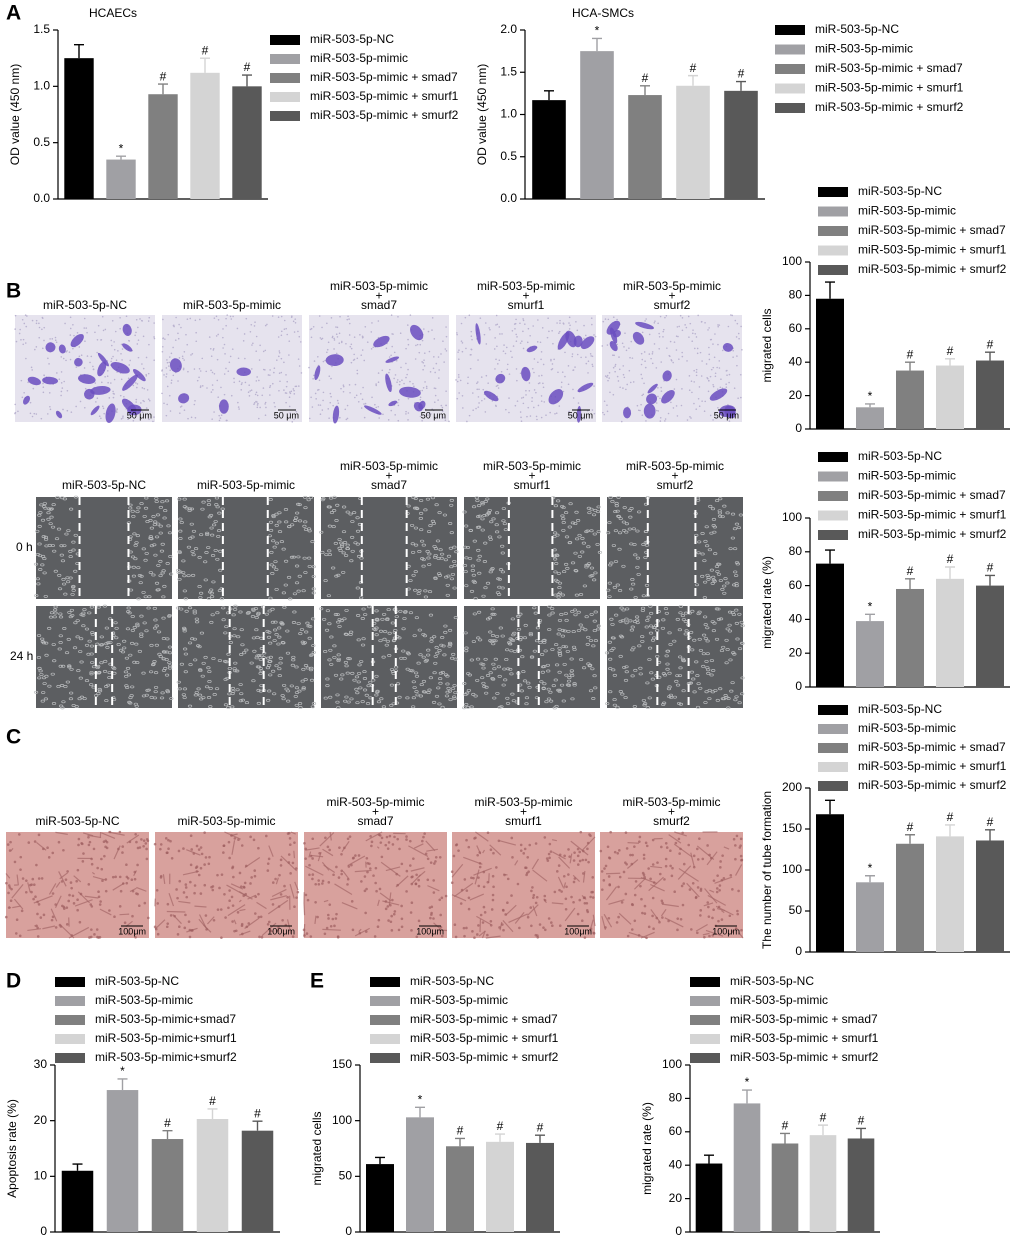 This screenshot has width=1020, height=1244. I want to click on image-label: miR-503-5p-mimic, so click(672, 286).